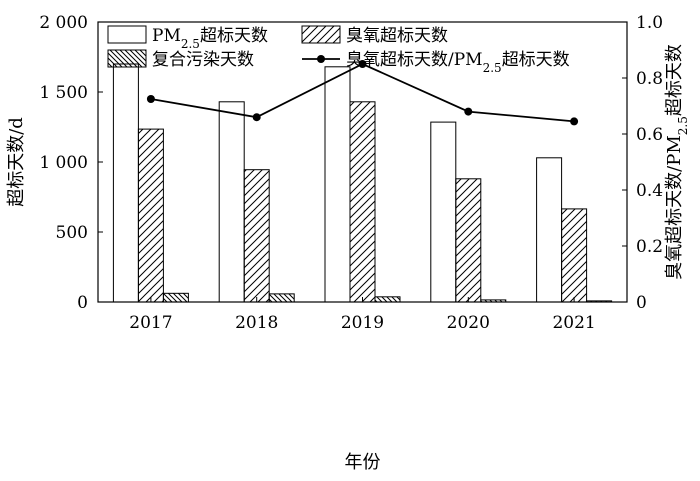 Image resolution: width=700 pixels, height=481 pixels. What do you see at coordinates (210, 38) in the screenshot?
I see `legend-label-1: PM2.5超标天数` at bounding box center [210, 38].